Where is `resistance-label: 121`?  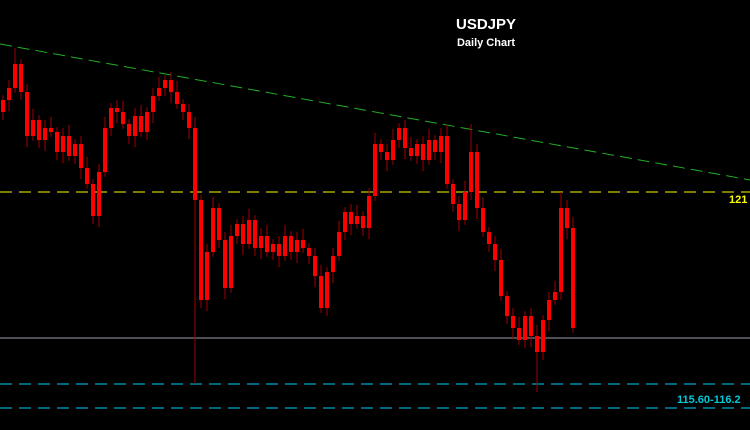 resistance-label: 121 is located at coordinates (738, 200).